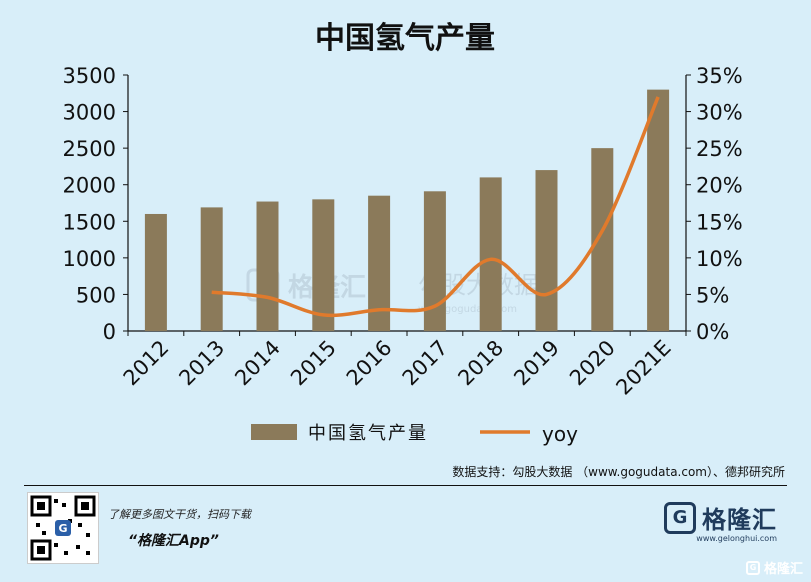 This screenshot has height=582, width=811. What do you see at coordinates (109, 332) in the screenshot?
I see `y-tick-label-left: 0` at bounding box center [109, 332].